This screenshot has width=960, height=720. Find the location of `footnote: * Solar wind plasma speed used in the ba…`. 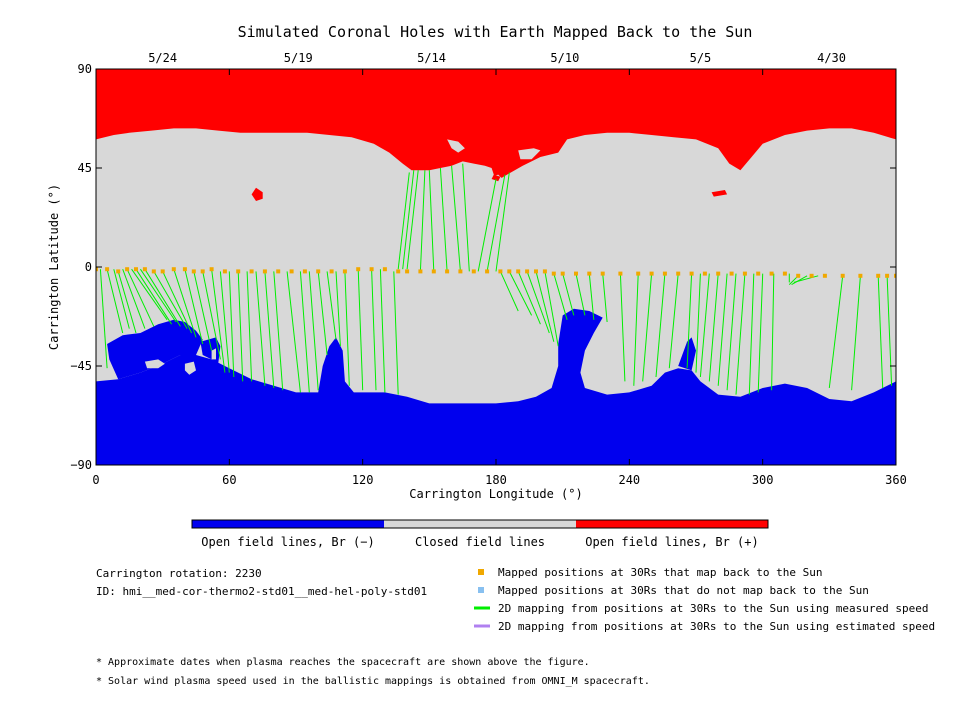

footnote: * Solar wind plasma speed used in the ba… is located at coordinates (373, 681).